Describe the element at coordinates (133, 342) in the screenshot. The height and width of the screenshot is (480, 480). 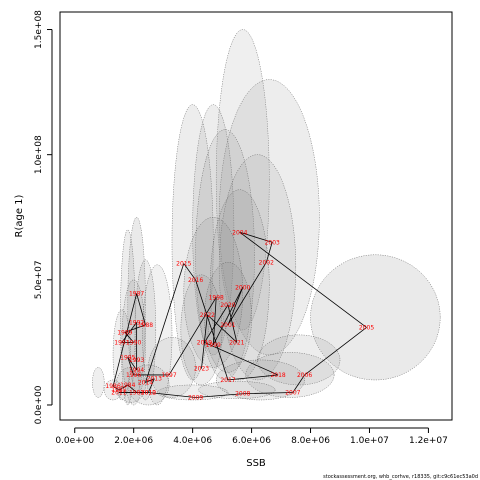
I see `year-label: 1990` at that location.